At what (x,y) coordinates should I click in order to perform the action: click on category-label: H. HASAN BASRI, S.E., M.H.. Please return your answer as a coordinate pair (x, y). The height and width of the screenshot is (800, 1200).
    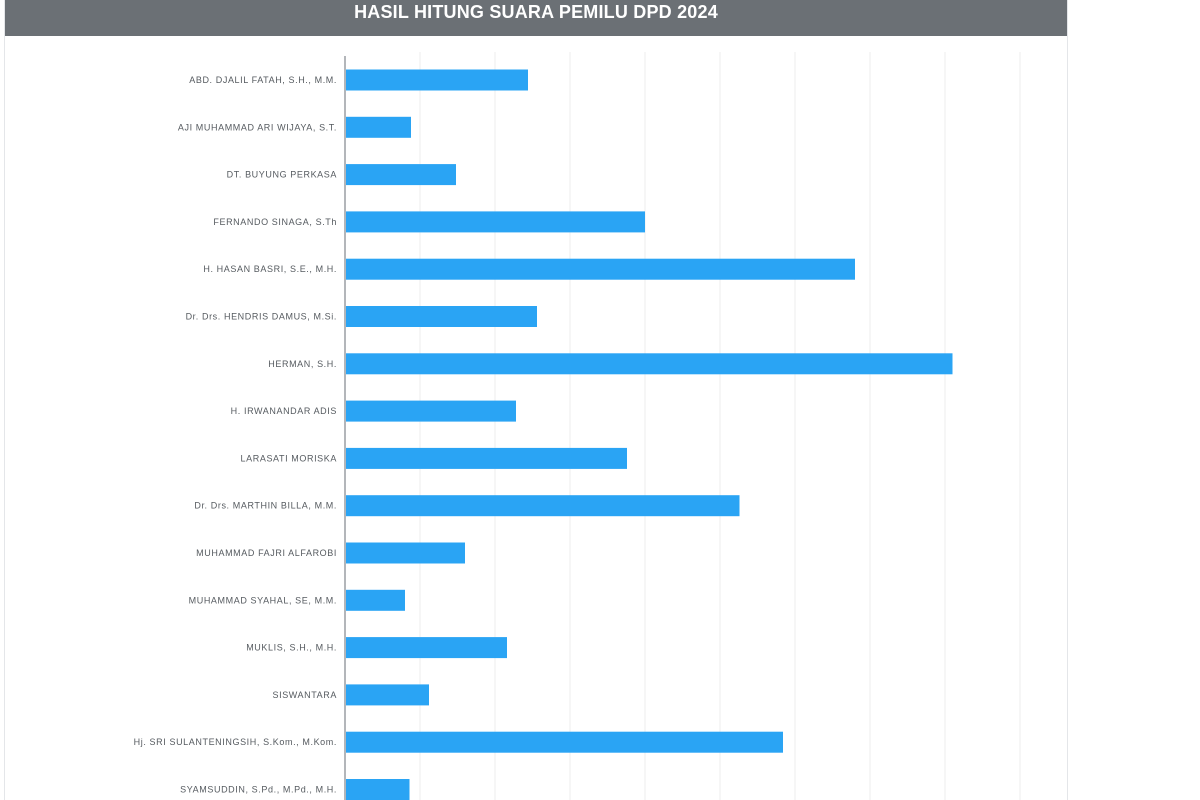
    Looking at the image, I should click on (270, 269).